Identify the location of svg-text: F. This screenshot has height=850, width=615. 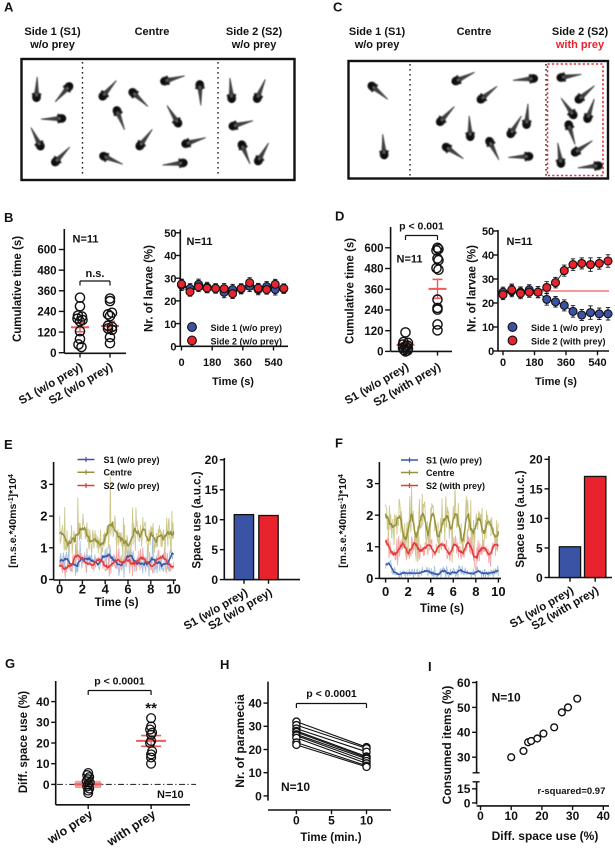
(339, 443).